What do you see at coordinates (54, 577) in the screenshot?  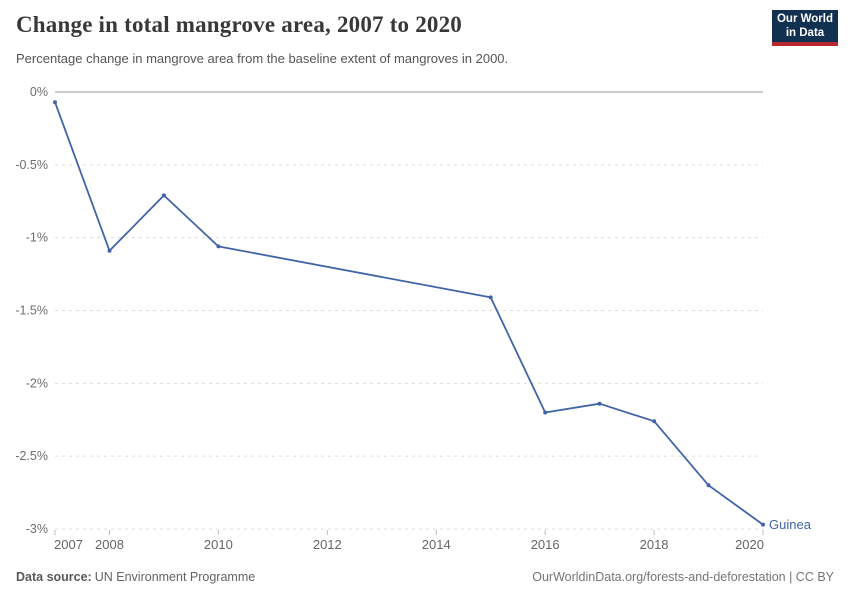 I see `data-source-label: Data source:` at bounding box center [54, 577].